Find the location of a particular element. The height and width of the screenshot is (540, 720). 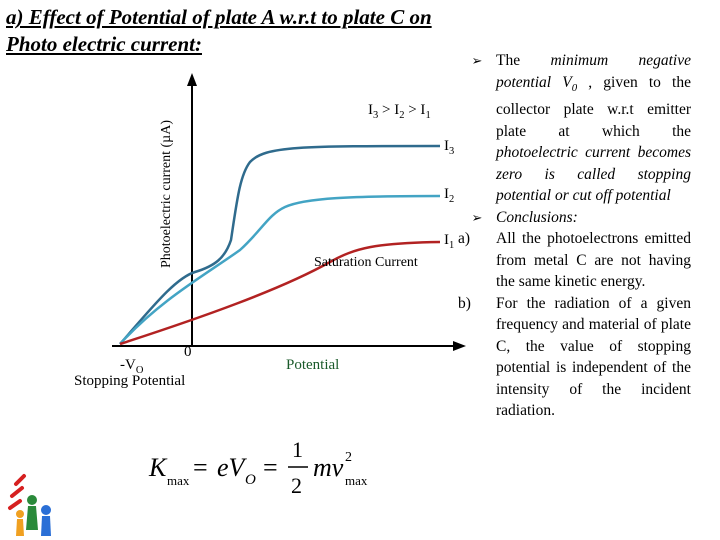

conclusions-heading: Conclusions: is located at coordinates (537, 217).